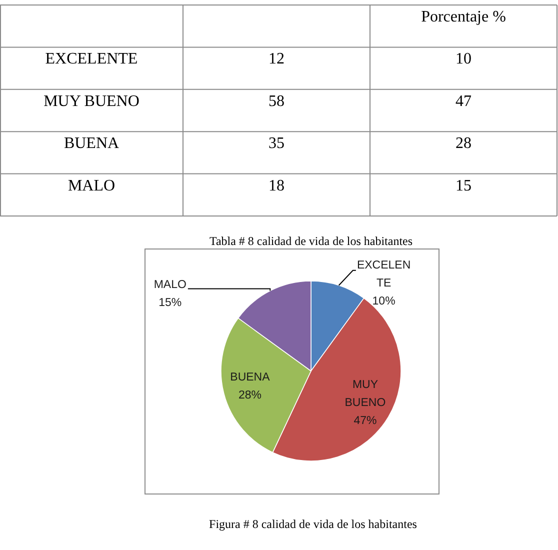 This screenshot has width=558, height=550. Describe the element at coordinates (276, 59) in the screenshot. I see `data-label: 12` at that location.